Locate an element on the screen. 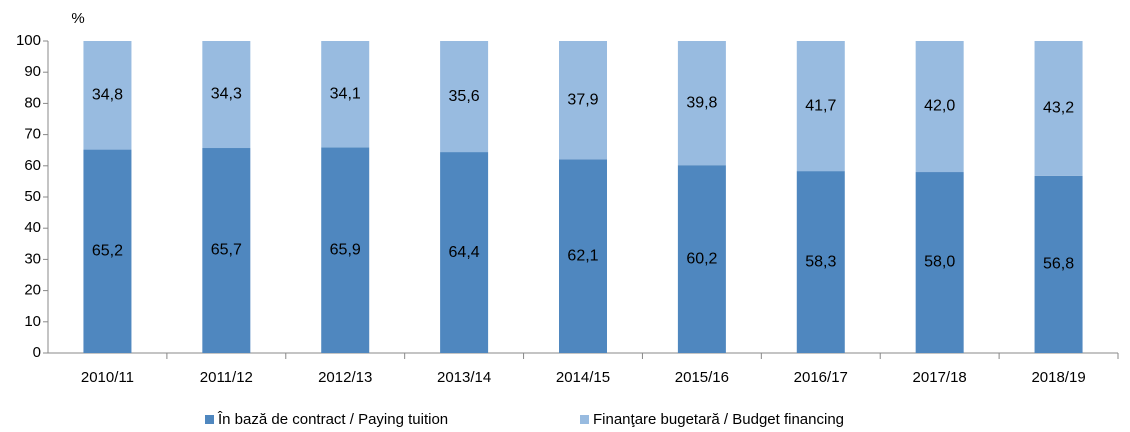  x-tick-label: 2015/16 is located at coordinates (702, 377).